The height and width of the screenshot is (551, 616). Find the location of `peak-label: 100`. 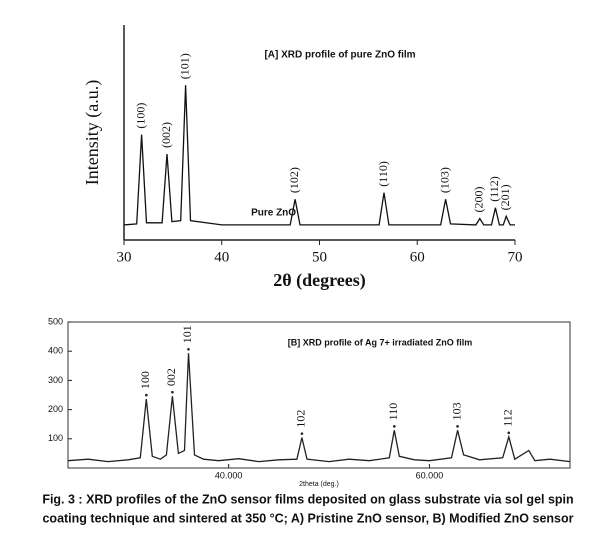

peak-label: 100 is located at coordinates (145, 380).